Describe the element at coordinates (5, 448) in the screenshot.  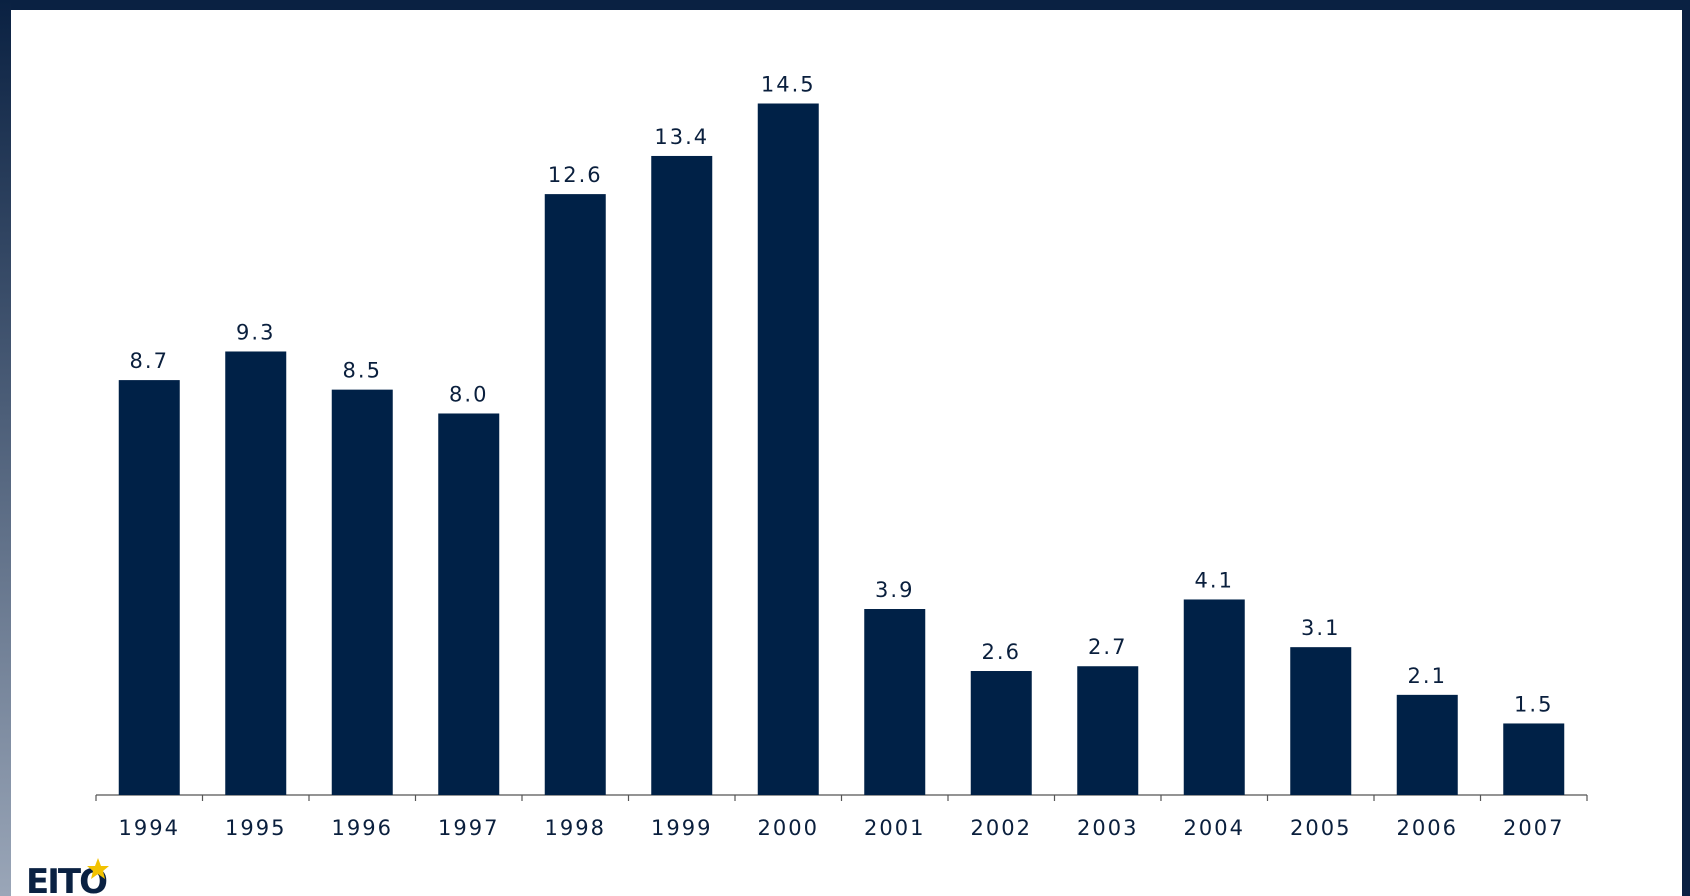
I see `left-frame` at that location.